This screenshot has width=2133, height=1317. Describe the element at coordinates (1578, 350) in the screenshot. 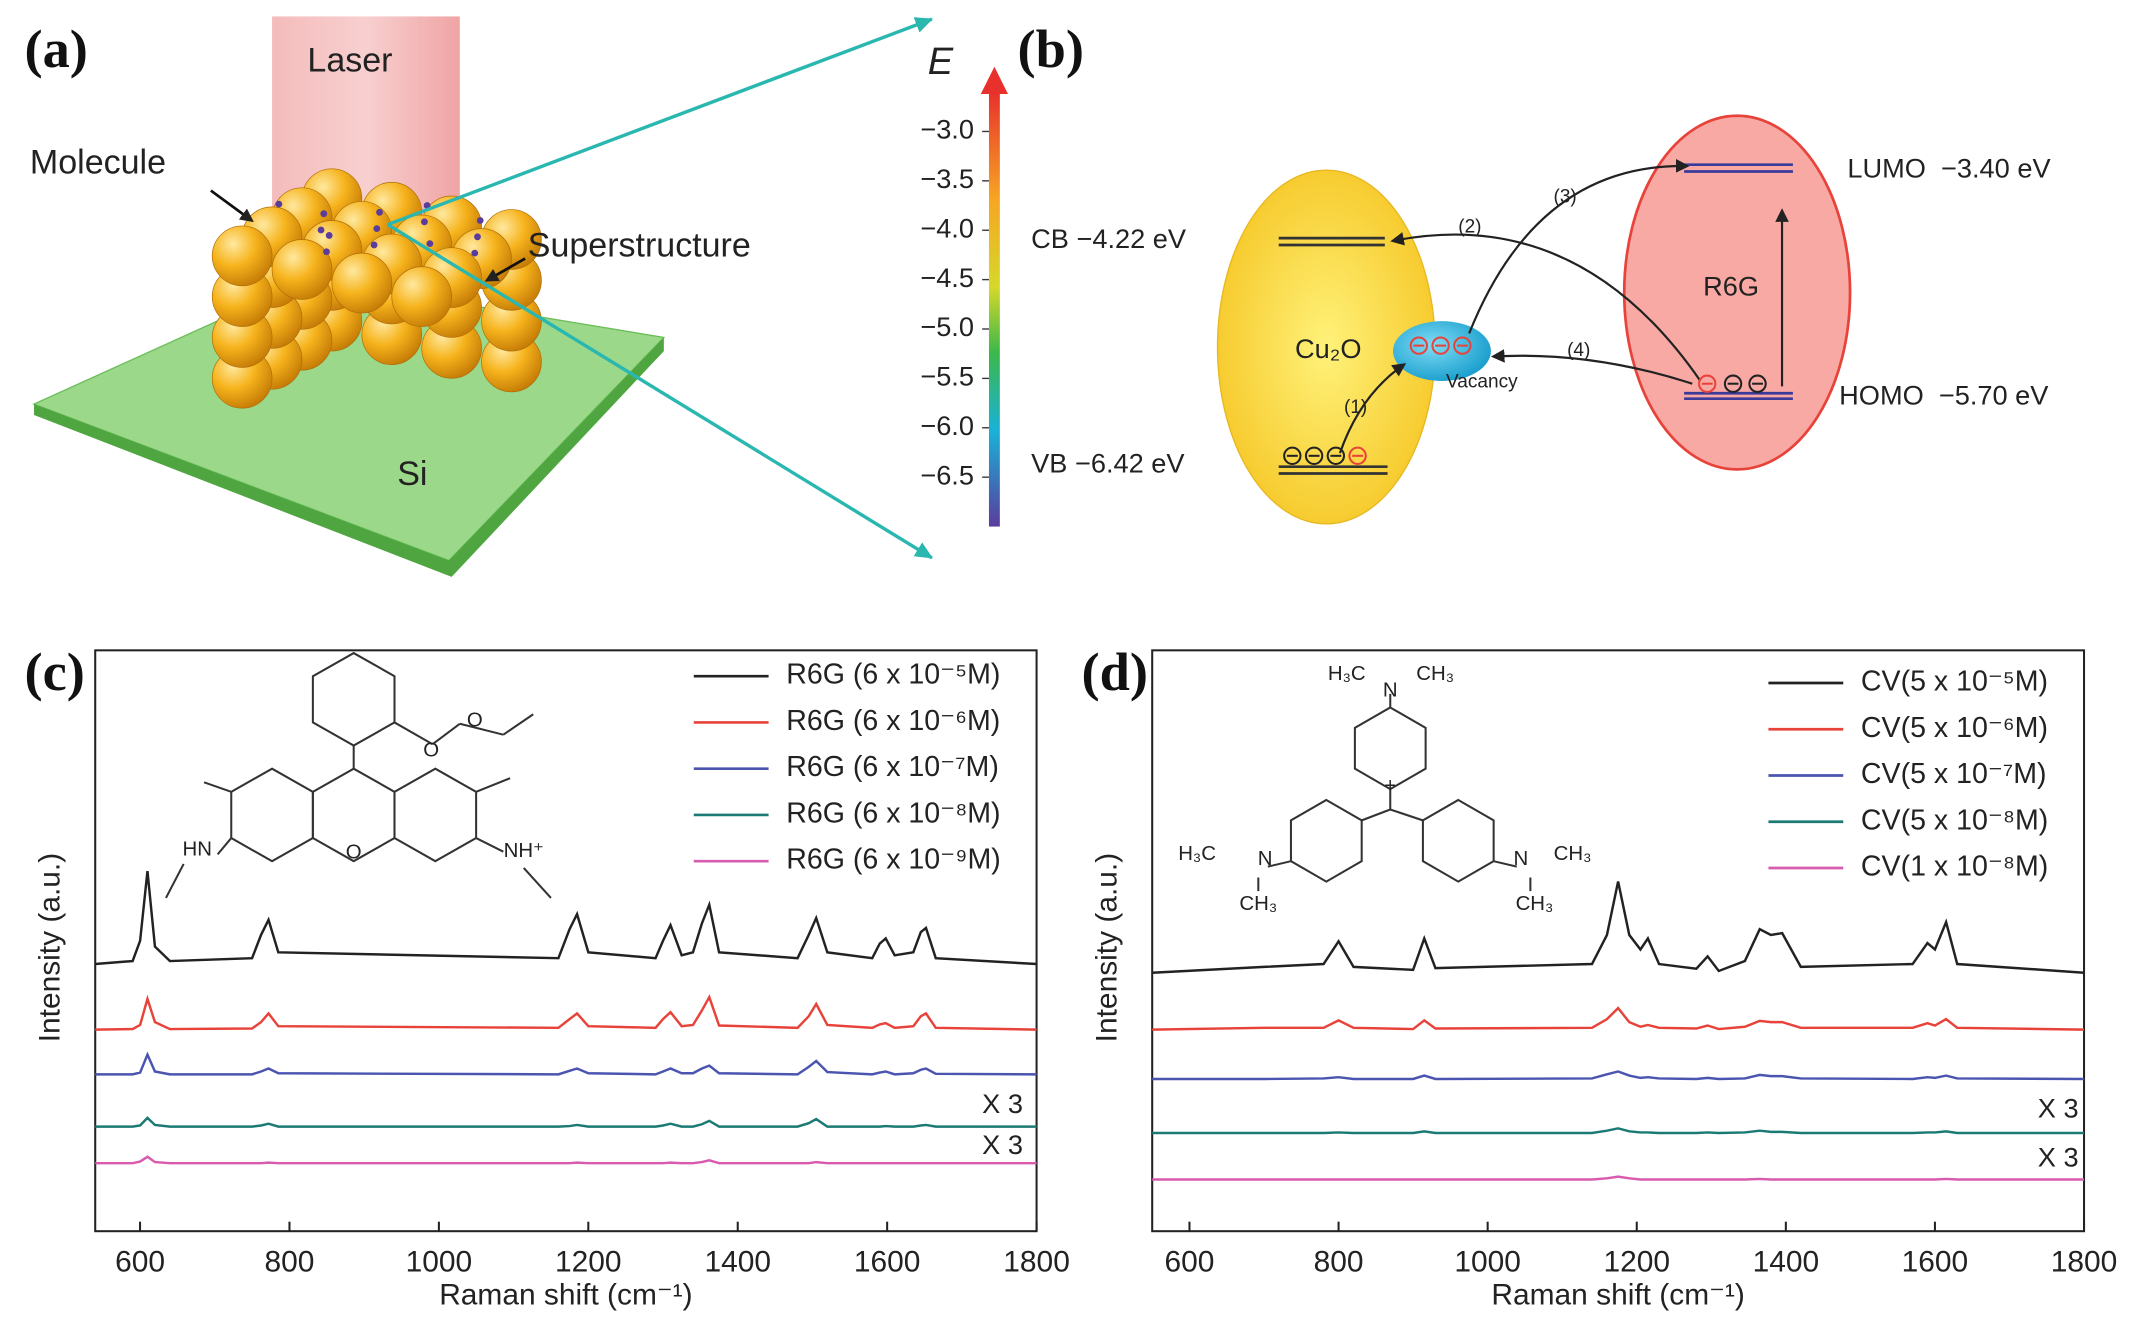

I see `label: (4)` at that location.